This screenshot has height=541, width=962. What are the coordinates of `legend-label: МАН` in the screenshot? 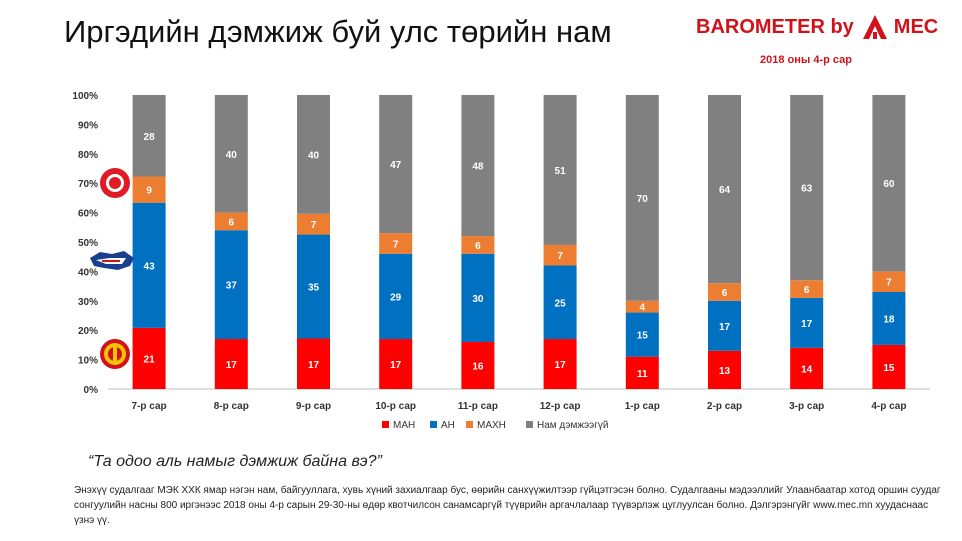 It's located at (404, 425).